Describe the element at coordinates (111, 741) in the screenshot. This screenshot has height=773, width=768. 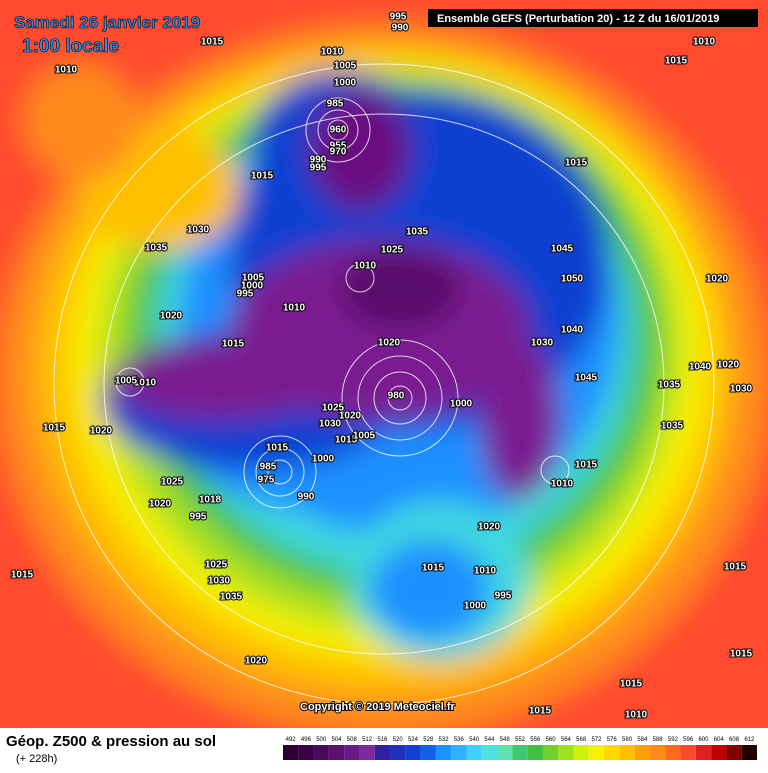
I see `footer-title: Géop. Z500 & pression au sol` at that location.